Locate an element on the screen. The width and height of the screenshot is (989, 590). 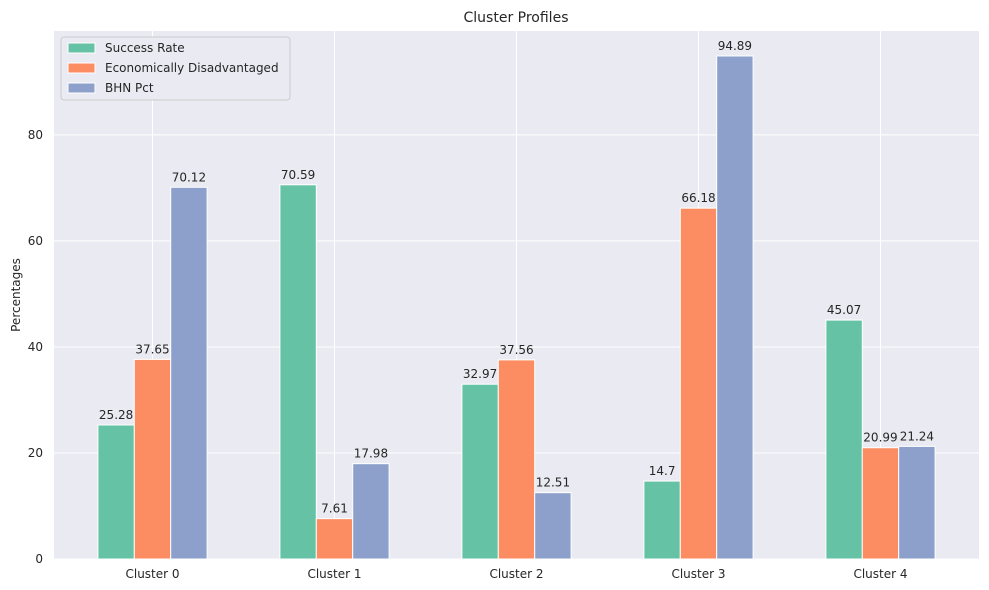
x-tick-label-cluster-3: Cluster 3 is located at coordinates (698, 574).